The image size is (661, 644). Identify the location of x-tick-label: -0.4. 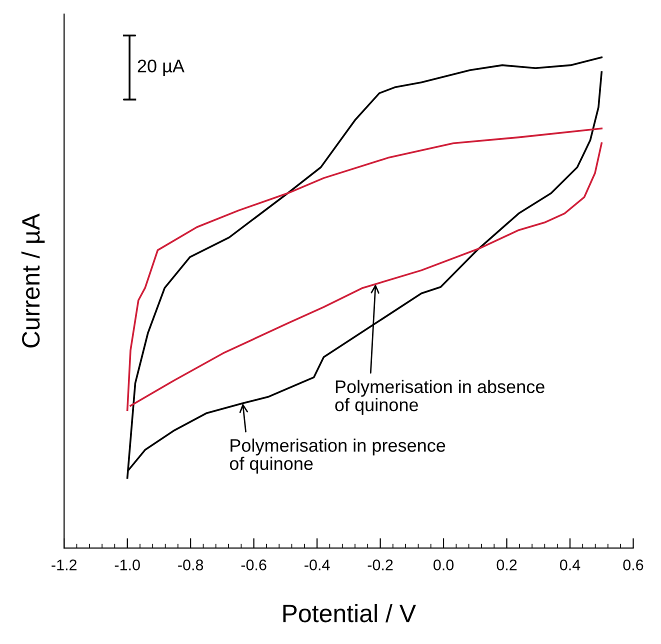
(317, 565).